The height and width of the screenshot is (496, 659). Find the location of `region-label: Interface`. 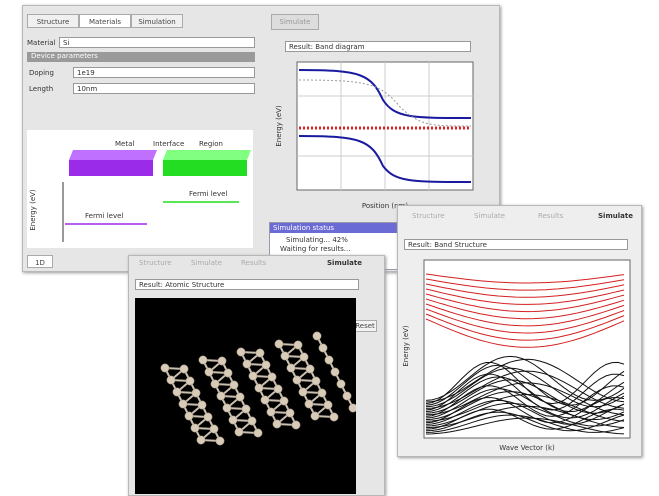

region-label: Interface is located at coordinates (168, 144).